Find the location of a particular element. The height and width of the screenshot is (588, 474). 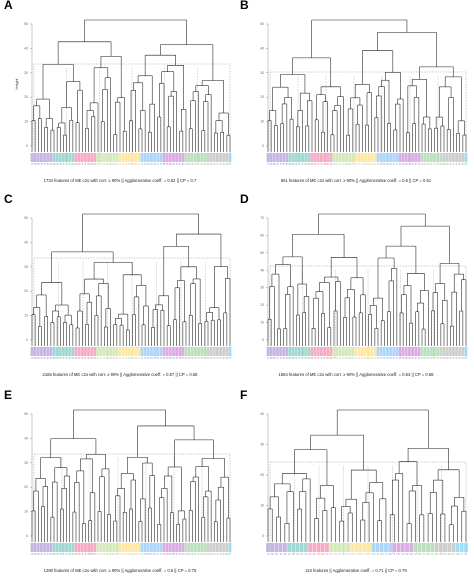

dendrogram: 0 10 20 30 40 50 is located at coordinates (364, 92).